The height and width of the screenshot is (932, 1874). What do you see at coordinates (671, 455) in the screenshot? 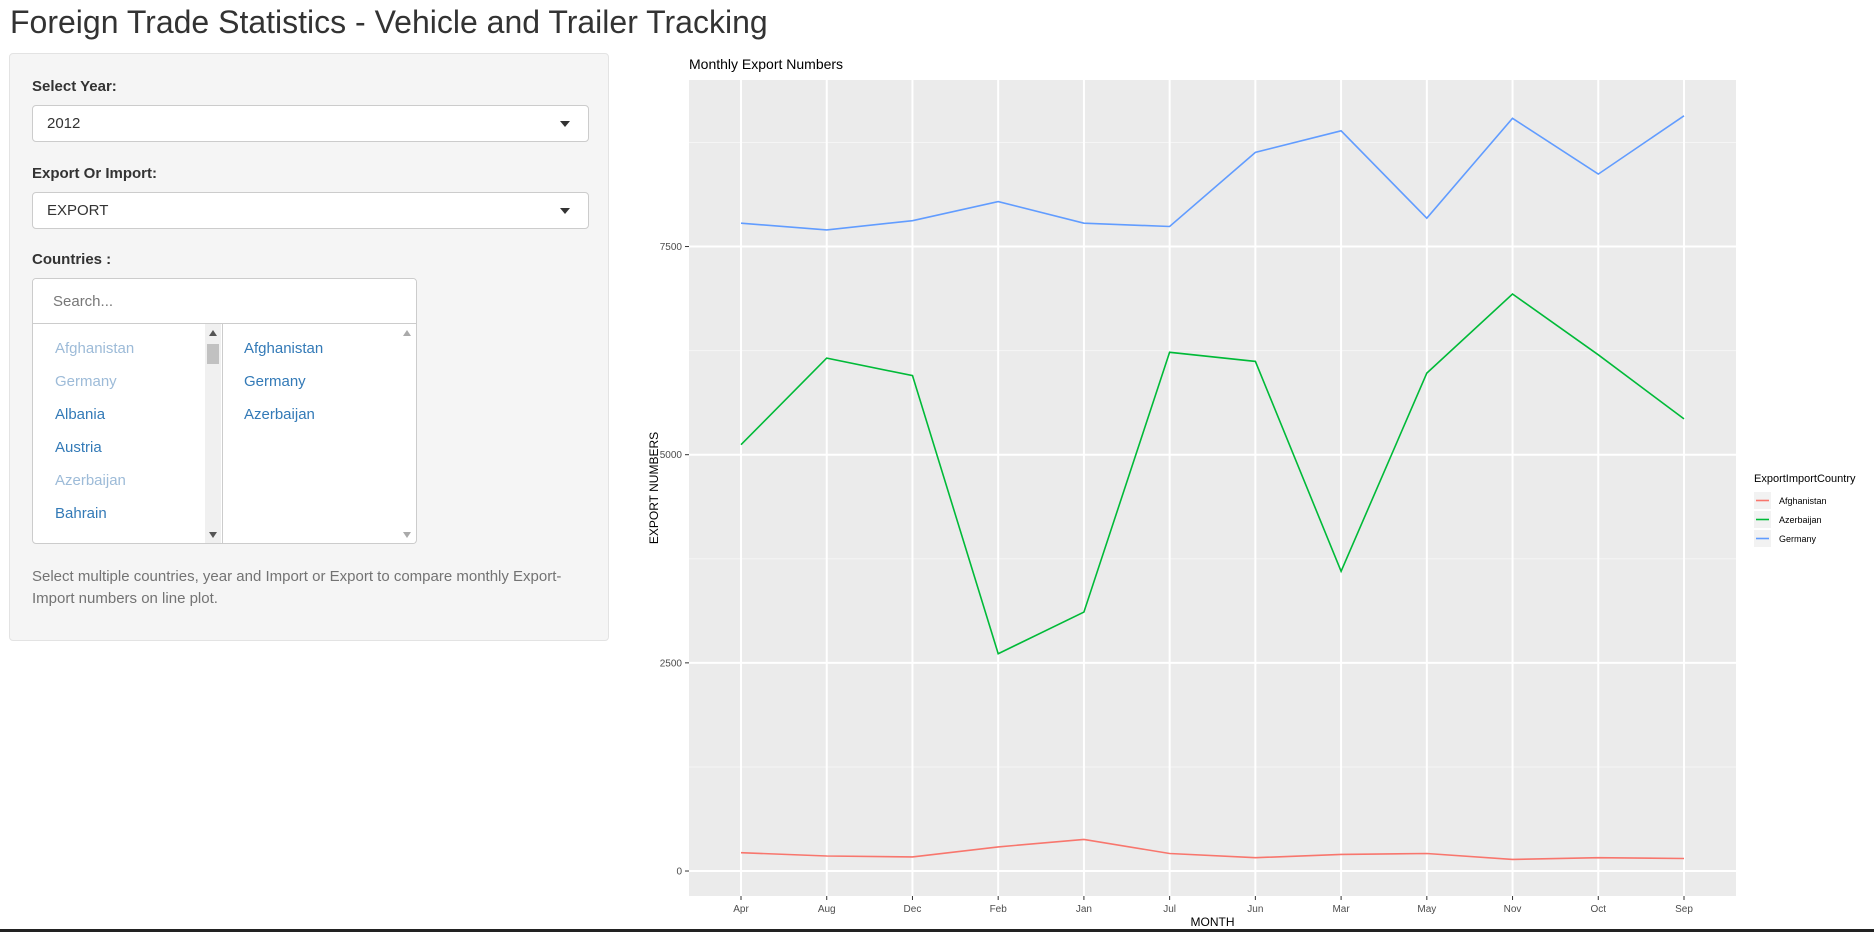
I see `y-tick-label: 5000` at bounding box center [671, 455].